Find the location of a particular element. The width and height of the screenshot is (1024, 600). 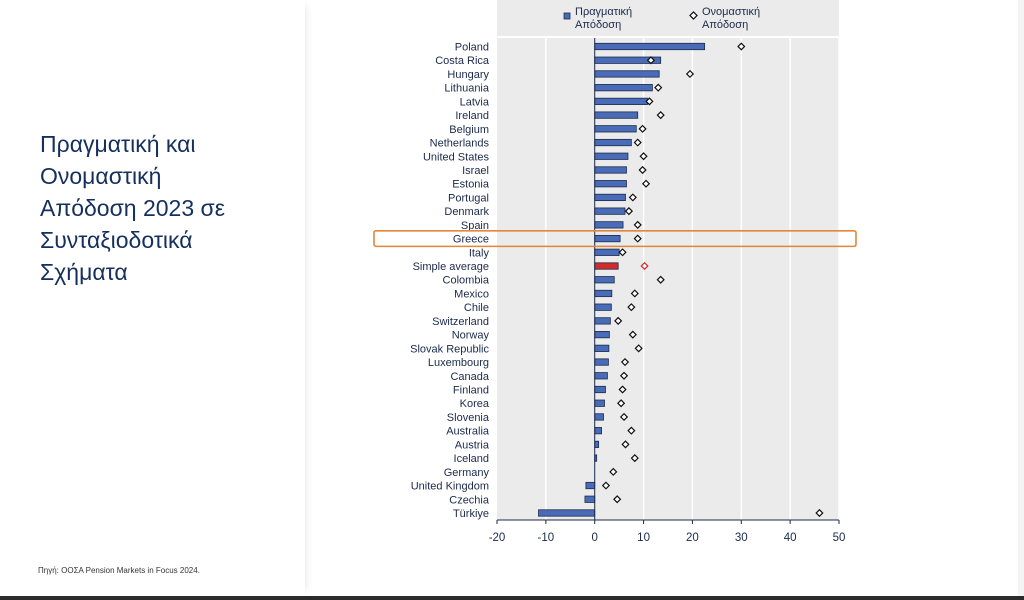

x-tick-label: 0 is located at coordinates (595, 538).